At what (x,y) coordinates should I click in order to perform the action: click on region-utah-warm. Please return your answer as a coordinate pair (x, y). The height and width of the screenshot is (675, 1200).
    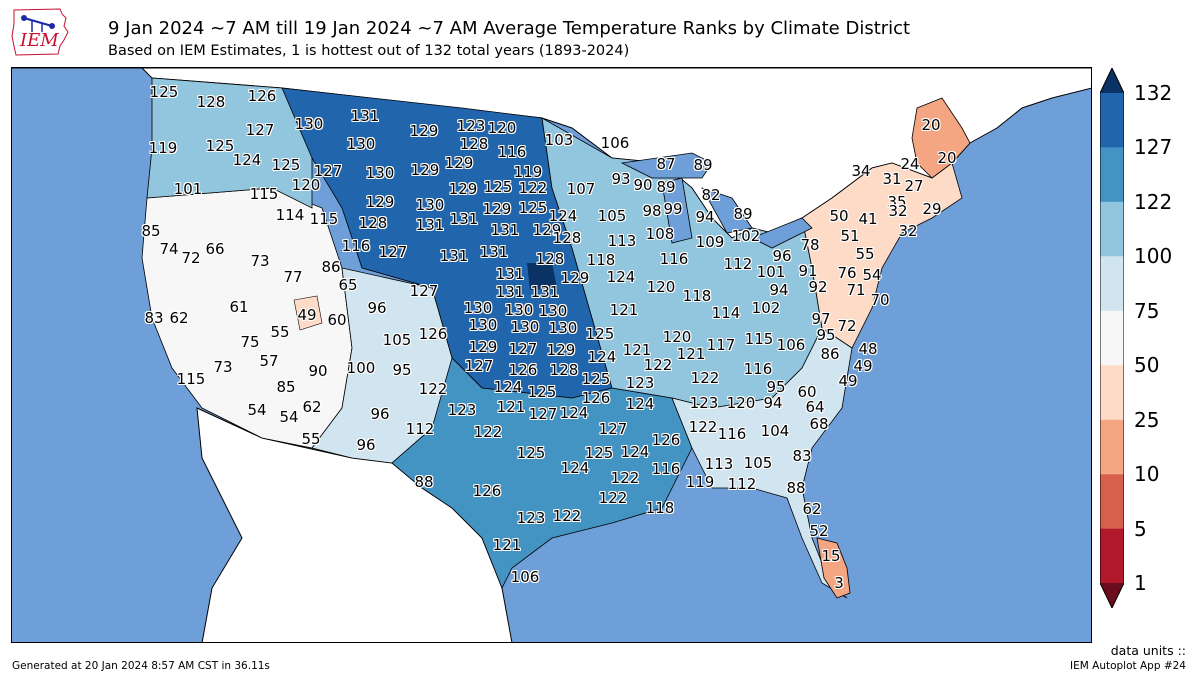
    Looking at the image, I should click on (308, 313).